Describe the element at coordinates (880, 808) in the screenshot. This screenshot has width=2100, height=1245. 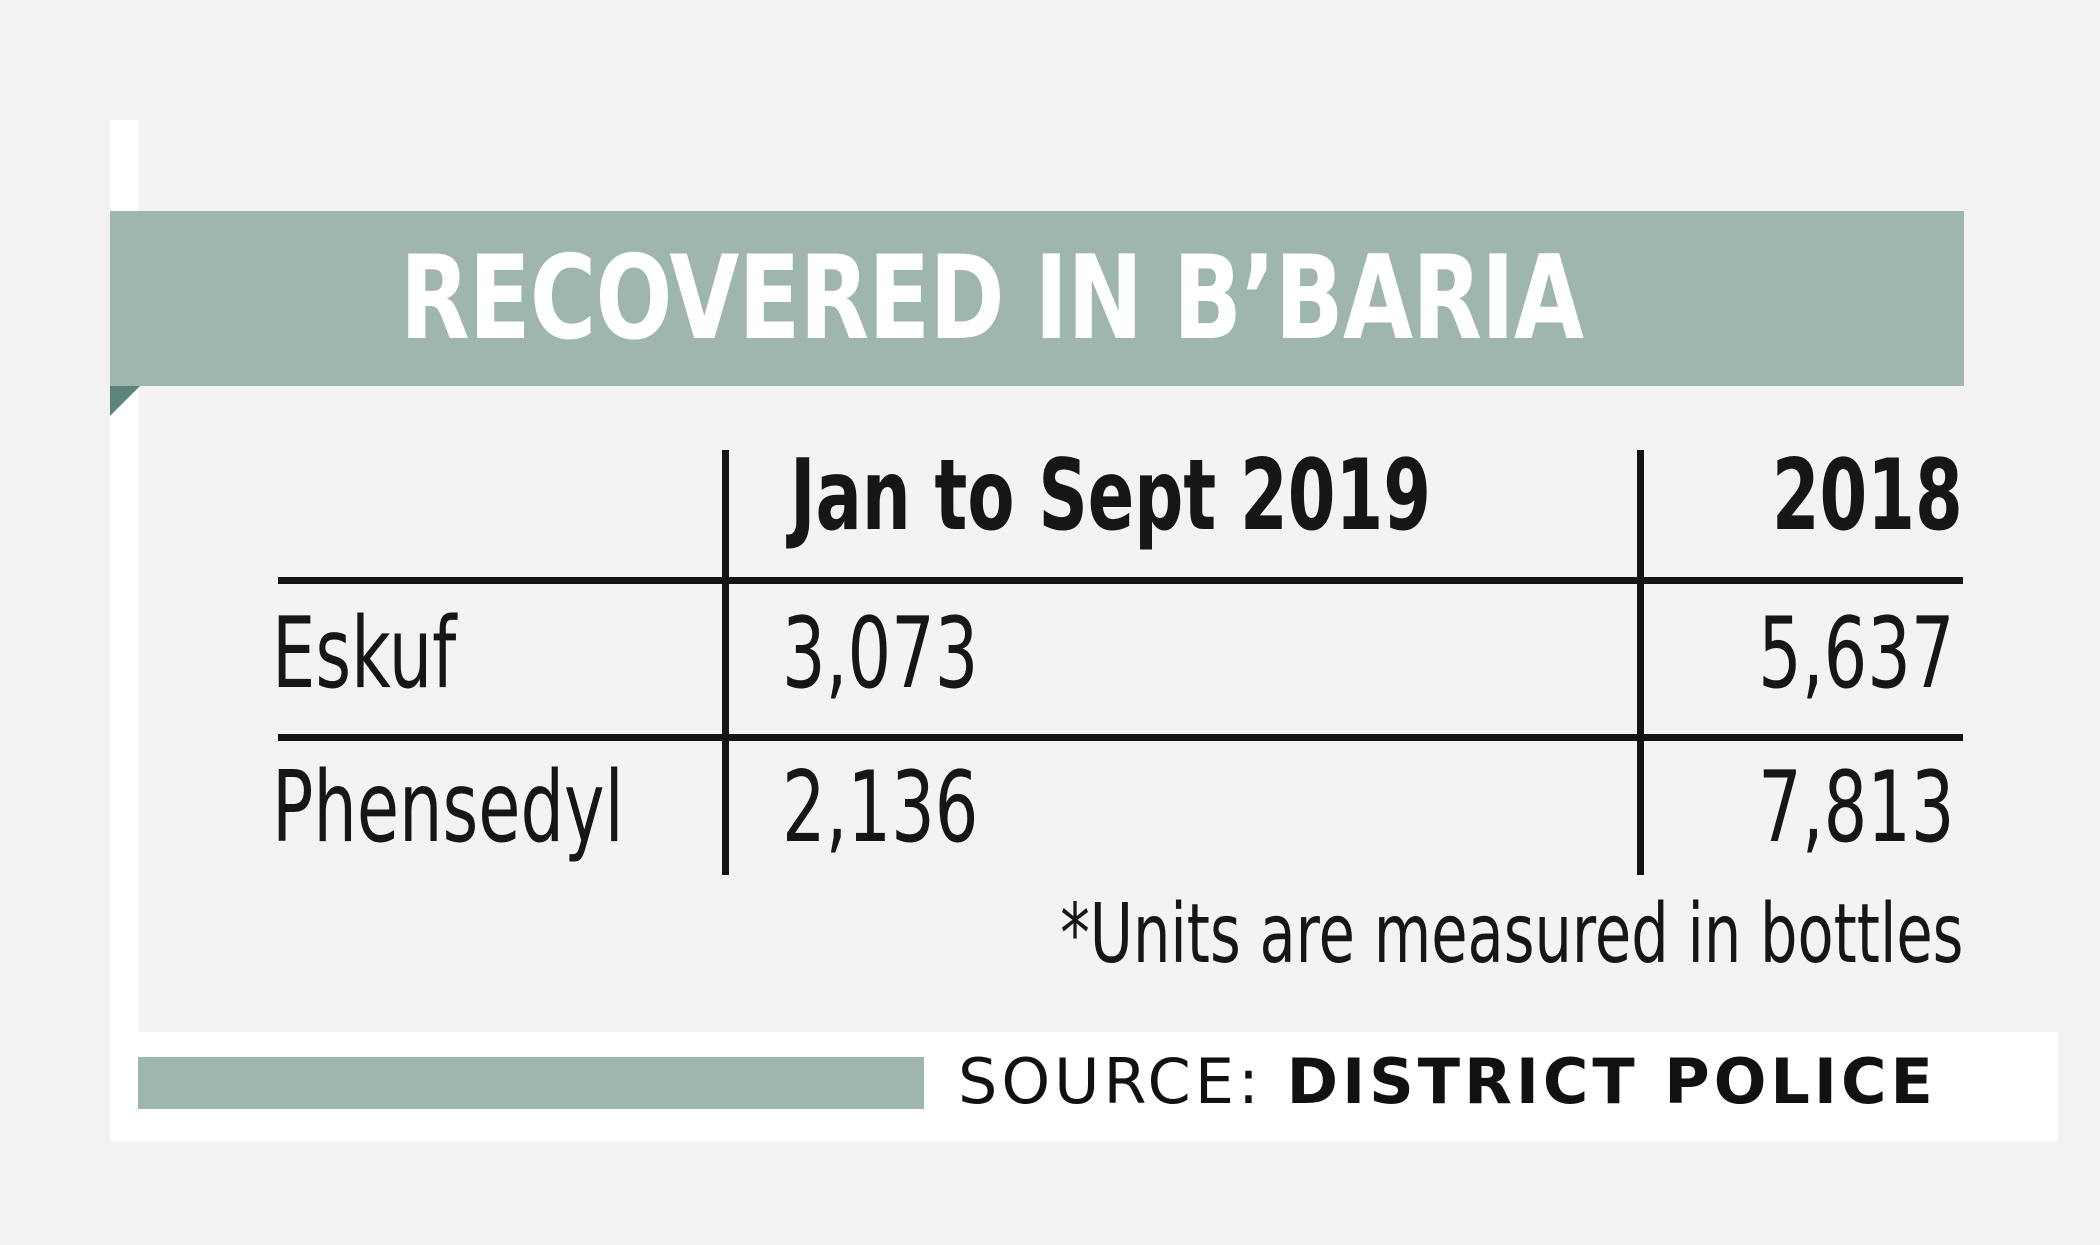
I see `cell-phensedyl-2019: 2,136` at that location.